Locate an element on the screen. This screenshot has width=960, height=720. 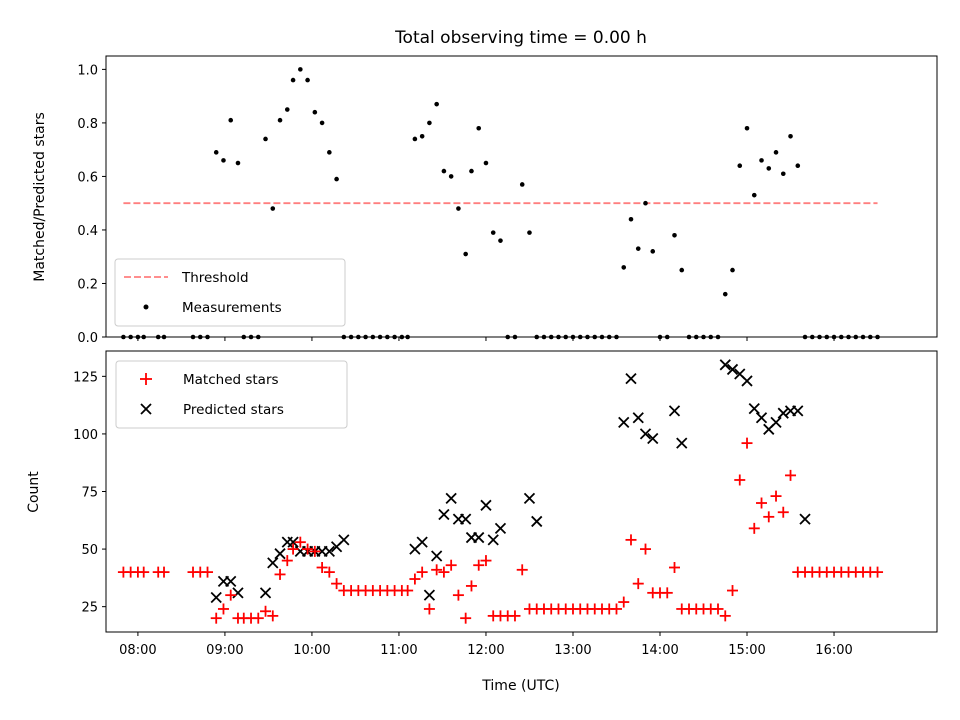
top-x-ticks is located at coordinates (486, 339).